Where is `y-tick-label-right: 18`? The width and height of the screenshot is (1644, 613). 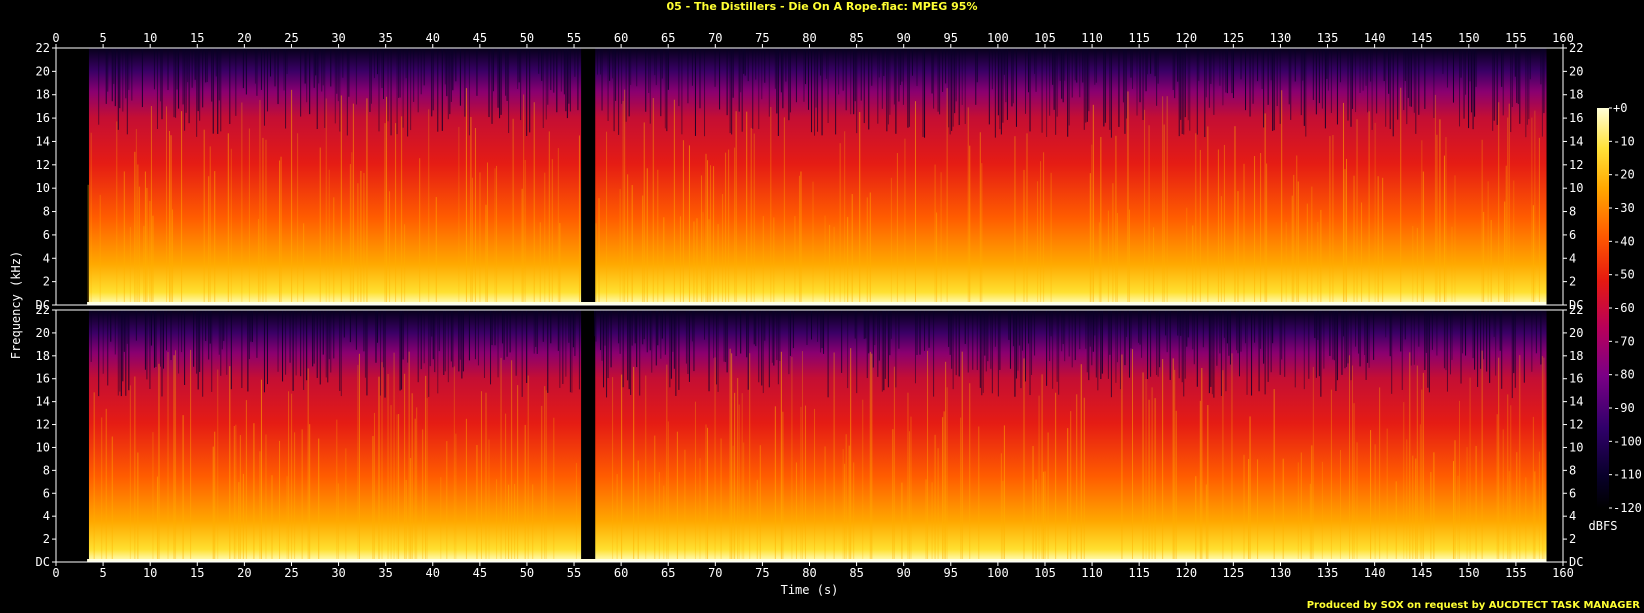
y-tick-label-right: 18 is located at coordinates (1576, 95).